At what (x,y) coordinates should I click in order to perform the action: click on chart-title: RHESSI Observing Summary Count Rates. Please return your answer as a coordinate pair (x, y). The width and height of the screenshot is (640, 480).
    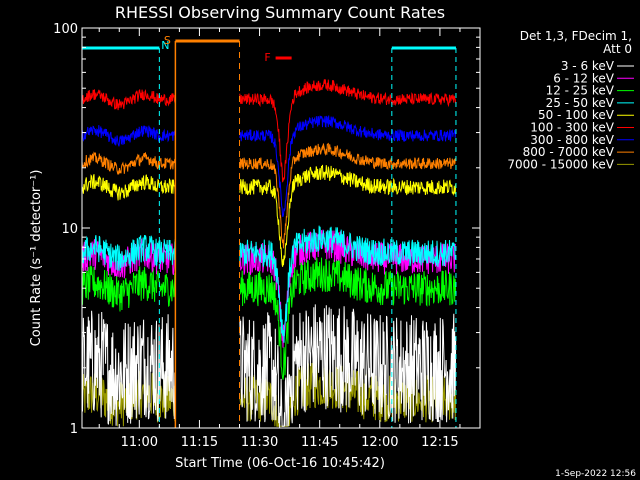
    Looking at the image, I should click on (280, 12).